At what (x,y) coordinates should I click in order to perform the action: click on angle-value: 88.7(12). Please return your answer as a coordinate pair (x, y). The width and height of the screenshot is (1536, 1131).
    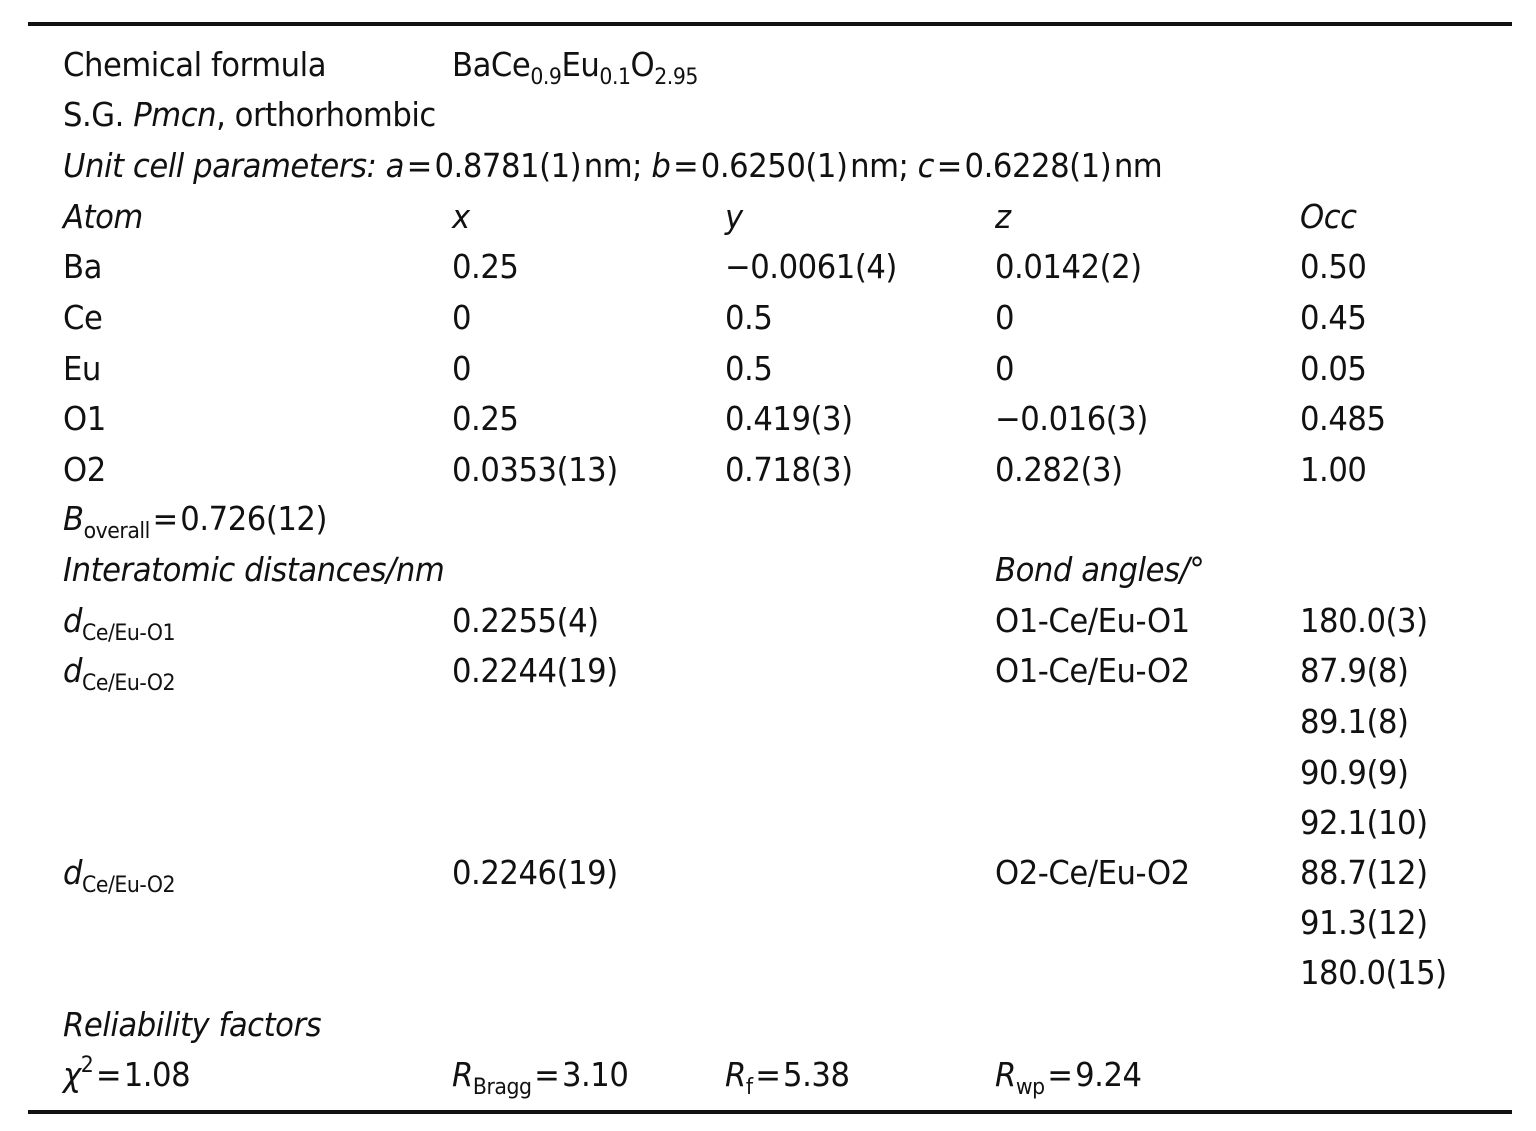
    Looking at the image, I should click on (1364, 872).